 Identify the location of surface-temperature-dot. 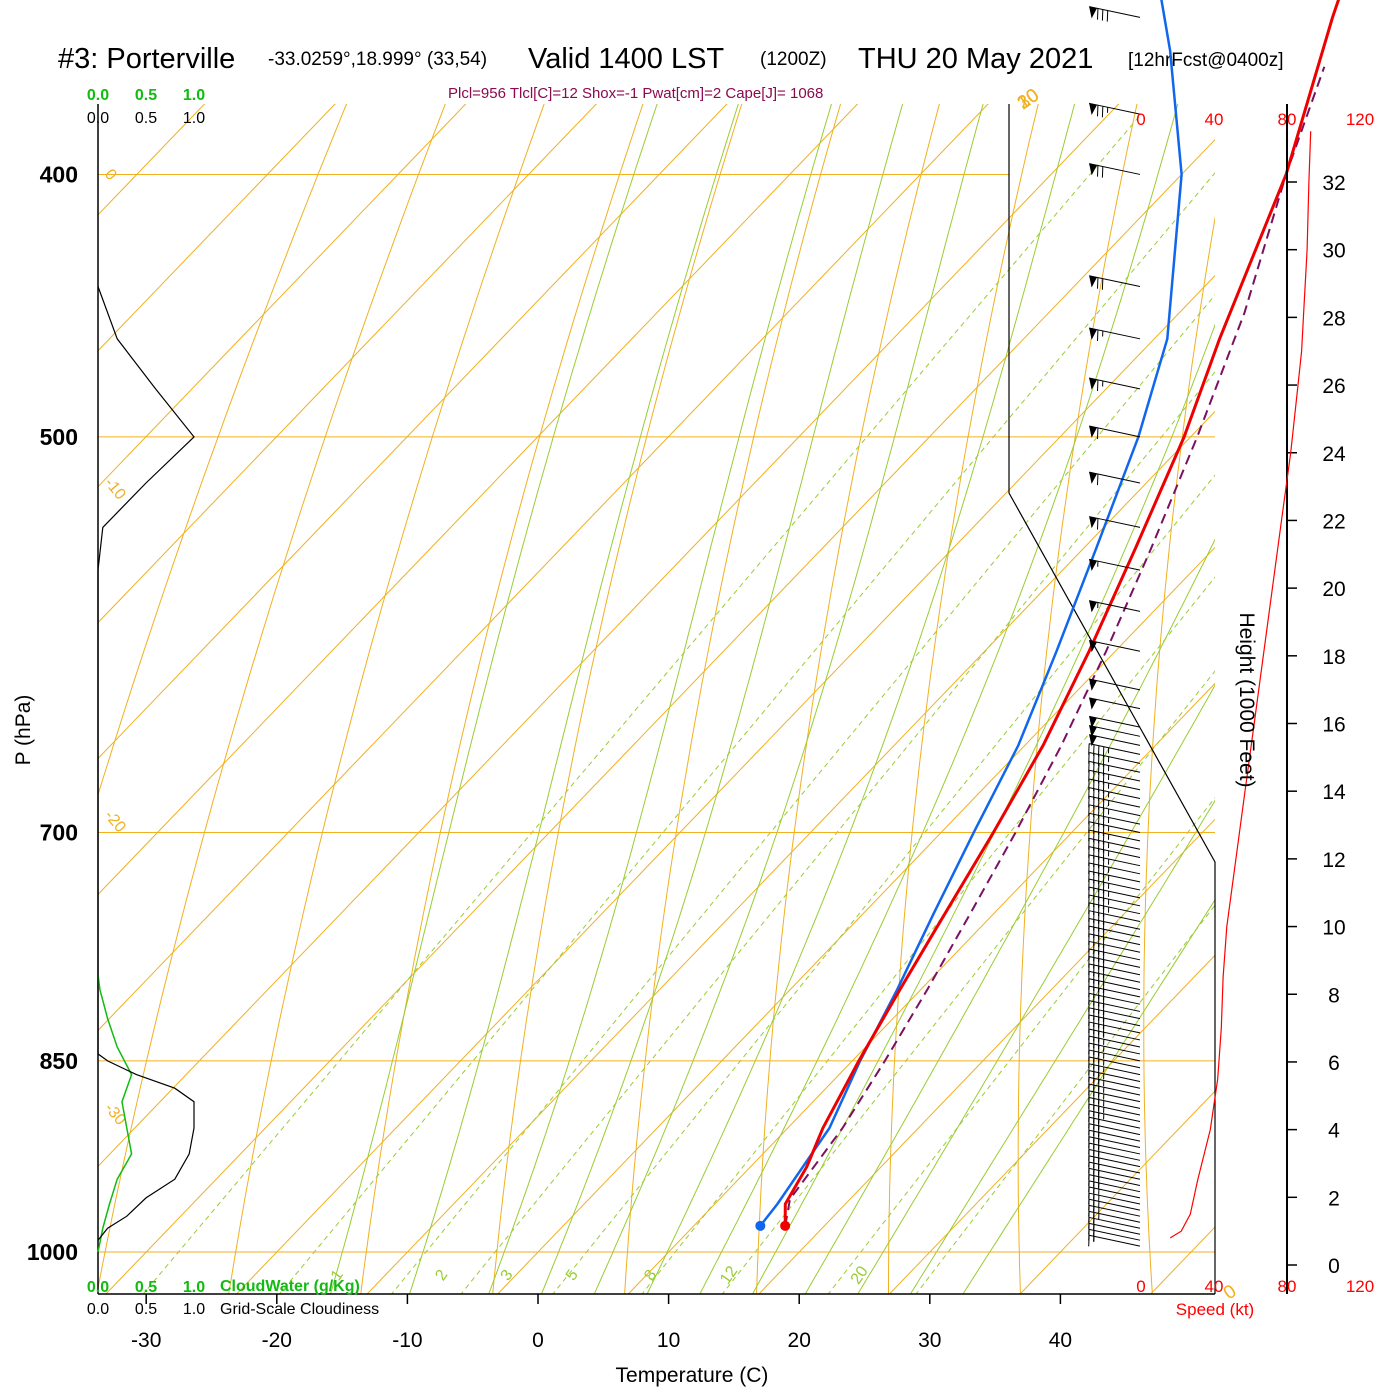
(785, 1225).